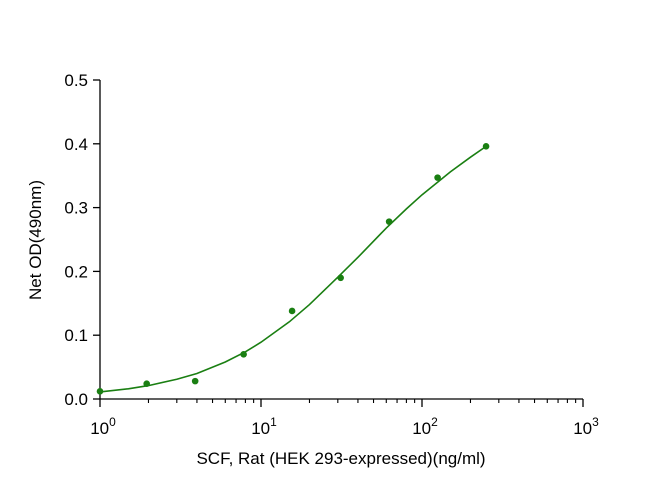  What do you see at coordinates (76, 144) in the screenshot?
I see `y-tick-label: 0.4` at bounding box center [76, 144].